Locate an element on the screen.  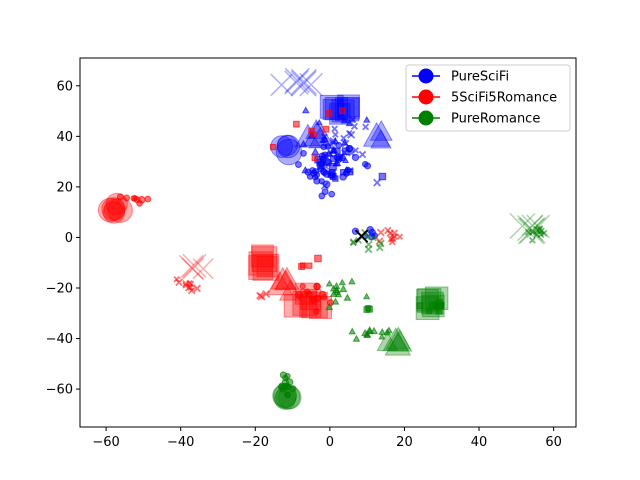
highlight-x-marker is located at coordinates (361, 236).